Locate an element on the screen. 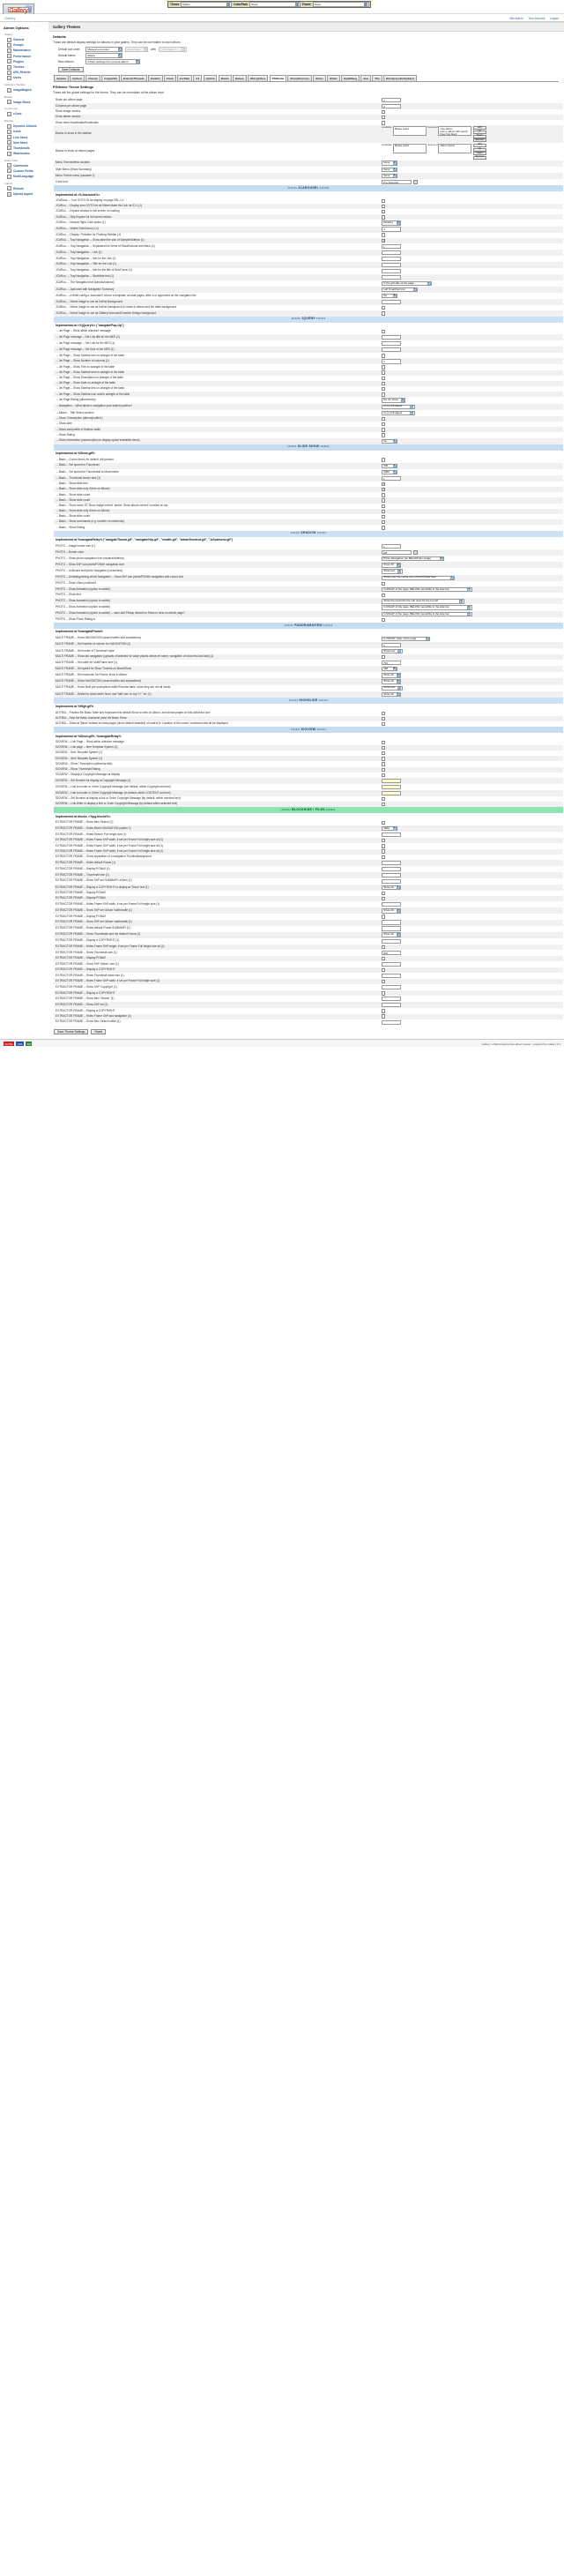 Image resolution: width=564 pixels, height=2576 pixels. tab-pglightbox: PGLightbox is located at coordinates (258, 78).